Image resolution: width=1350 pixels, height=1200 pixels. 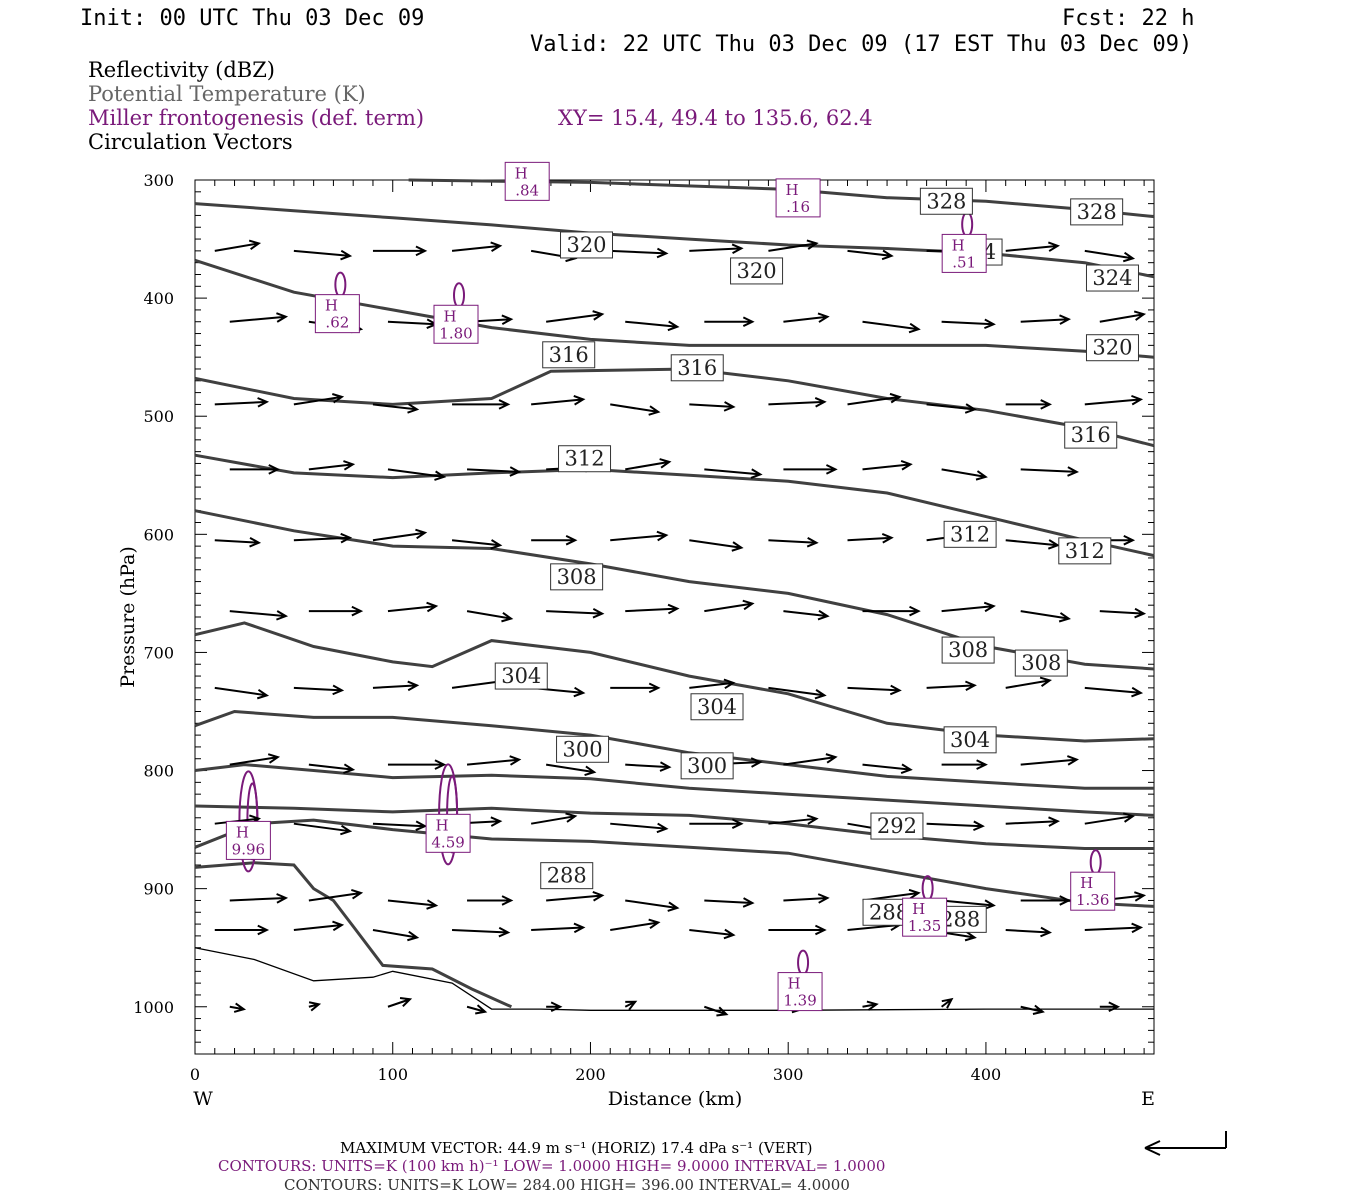 I want to click on theta-label: 304, so click(x=717, y=707).